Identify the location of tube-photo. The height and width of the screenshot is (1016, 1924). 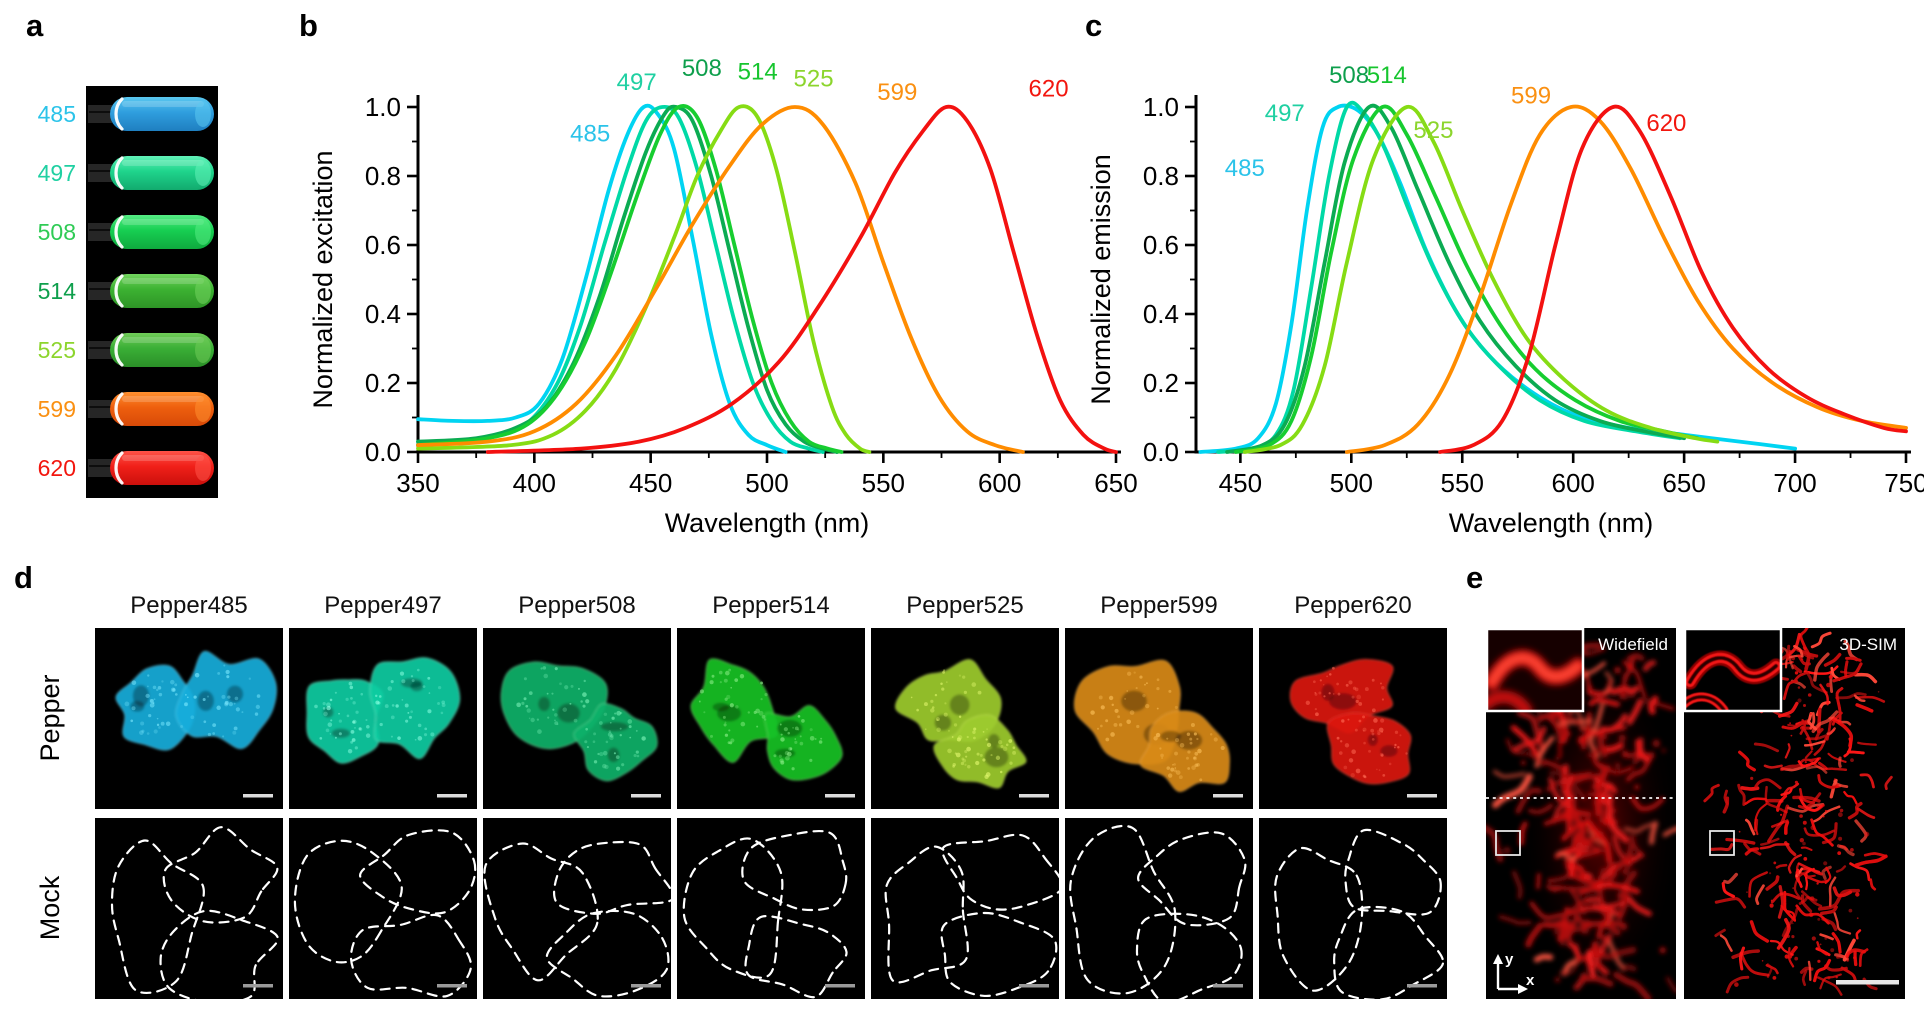
(152, 292).